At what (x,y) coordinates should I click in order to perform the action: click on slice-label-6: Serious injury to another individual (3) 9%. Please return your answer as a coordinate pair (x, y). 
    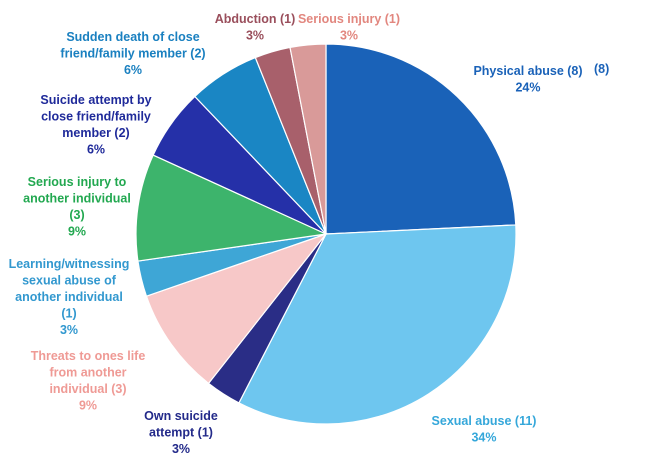
    Looking at the image, I should click on (77, 207).